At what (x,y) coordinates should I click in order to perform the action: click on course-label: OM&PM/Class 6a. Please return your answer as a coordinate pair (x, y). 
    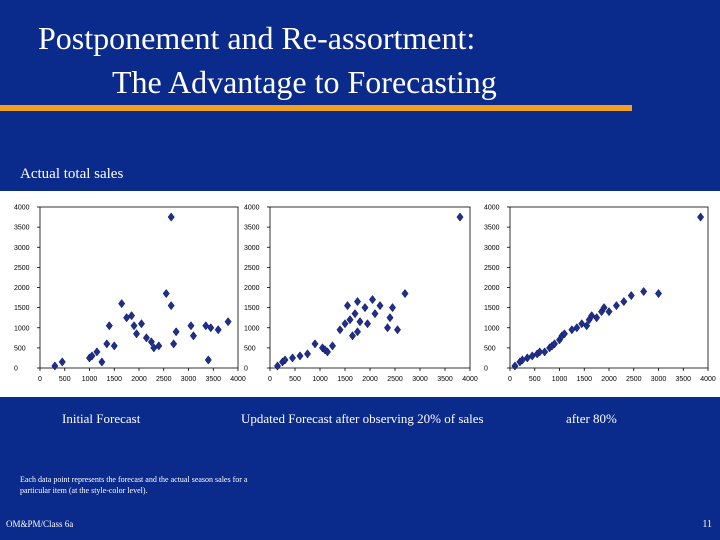
    Looking at the image, I should click on (40, 524).